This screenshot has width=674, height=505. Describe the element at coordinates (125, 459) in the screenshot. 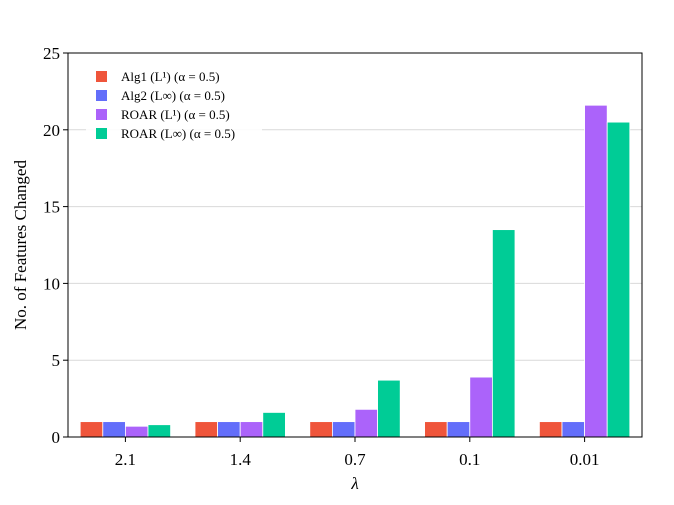

I see `x-tick-label: 2.1` at that location.